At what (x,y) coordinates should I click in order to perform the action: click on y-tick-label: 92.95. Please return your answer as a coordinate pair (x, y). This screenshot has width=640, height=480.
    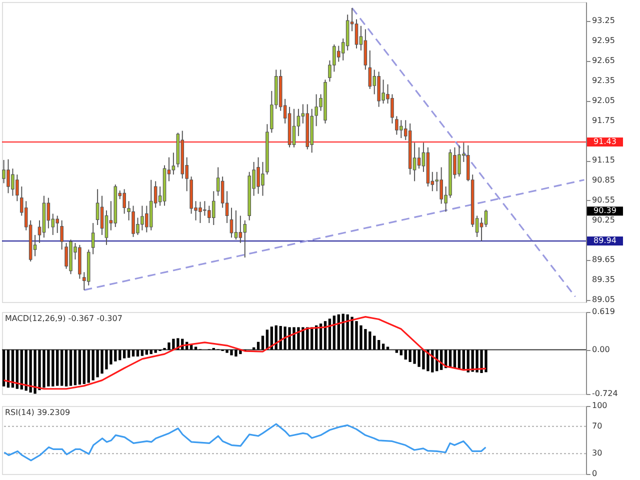
    Looking at the image, I should click on (603, 41).